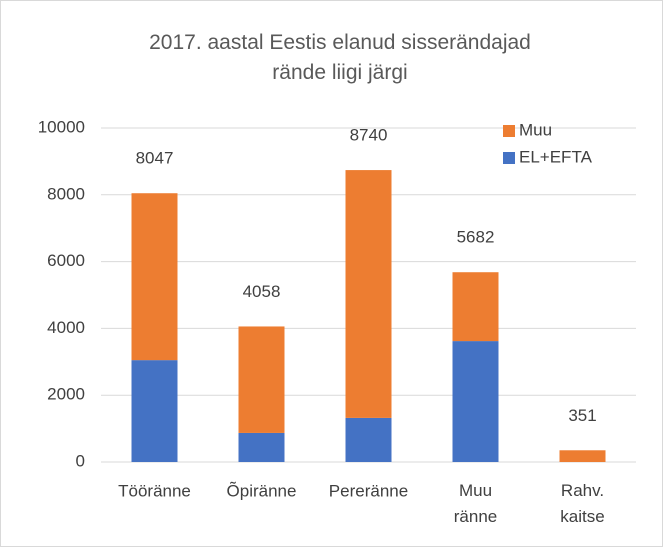 This screenshot has width=663, height=547. What do you see at coordinates (475, 503) in the screenshot?
I see `x-tick-label: Muu ränne` at bounding box center [475, 503].